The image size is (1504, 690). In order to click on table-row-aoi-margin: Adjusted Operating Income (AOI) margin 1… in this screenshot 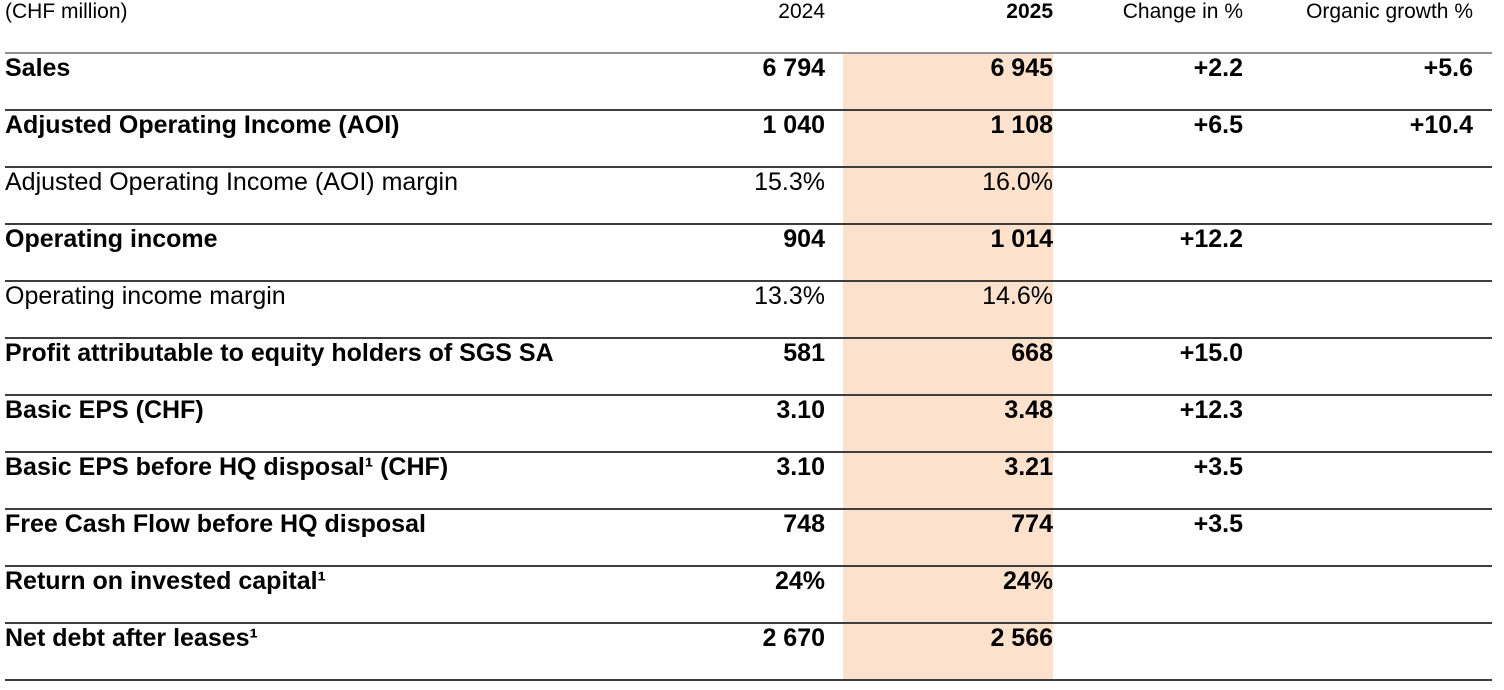, I will do `click(748, 196)`.